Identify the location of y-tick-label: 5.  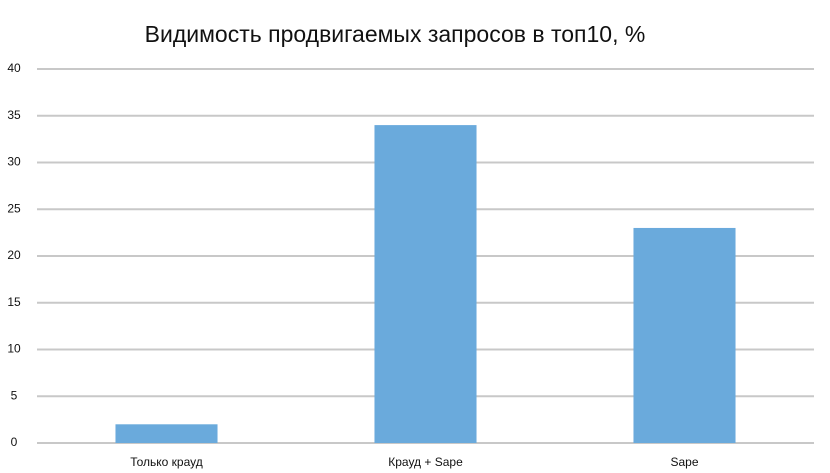
(14, 395).